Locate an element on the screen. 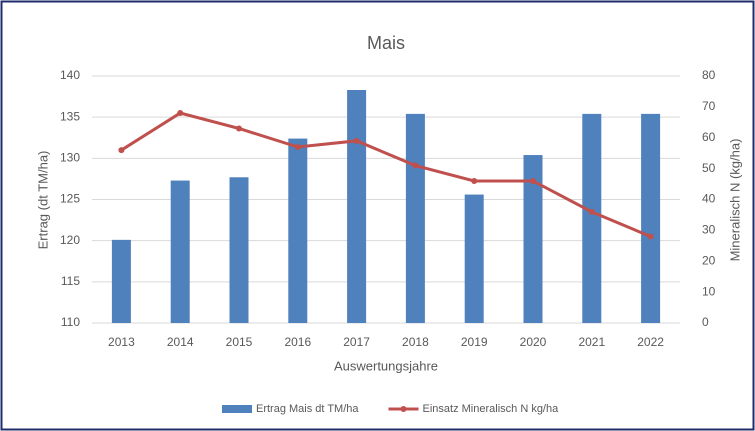 This screenshot has height=431, width=755. x-tick-label: 2013 is located at coordinates (121, 342).